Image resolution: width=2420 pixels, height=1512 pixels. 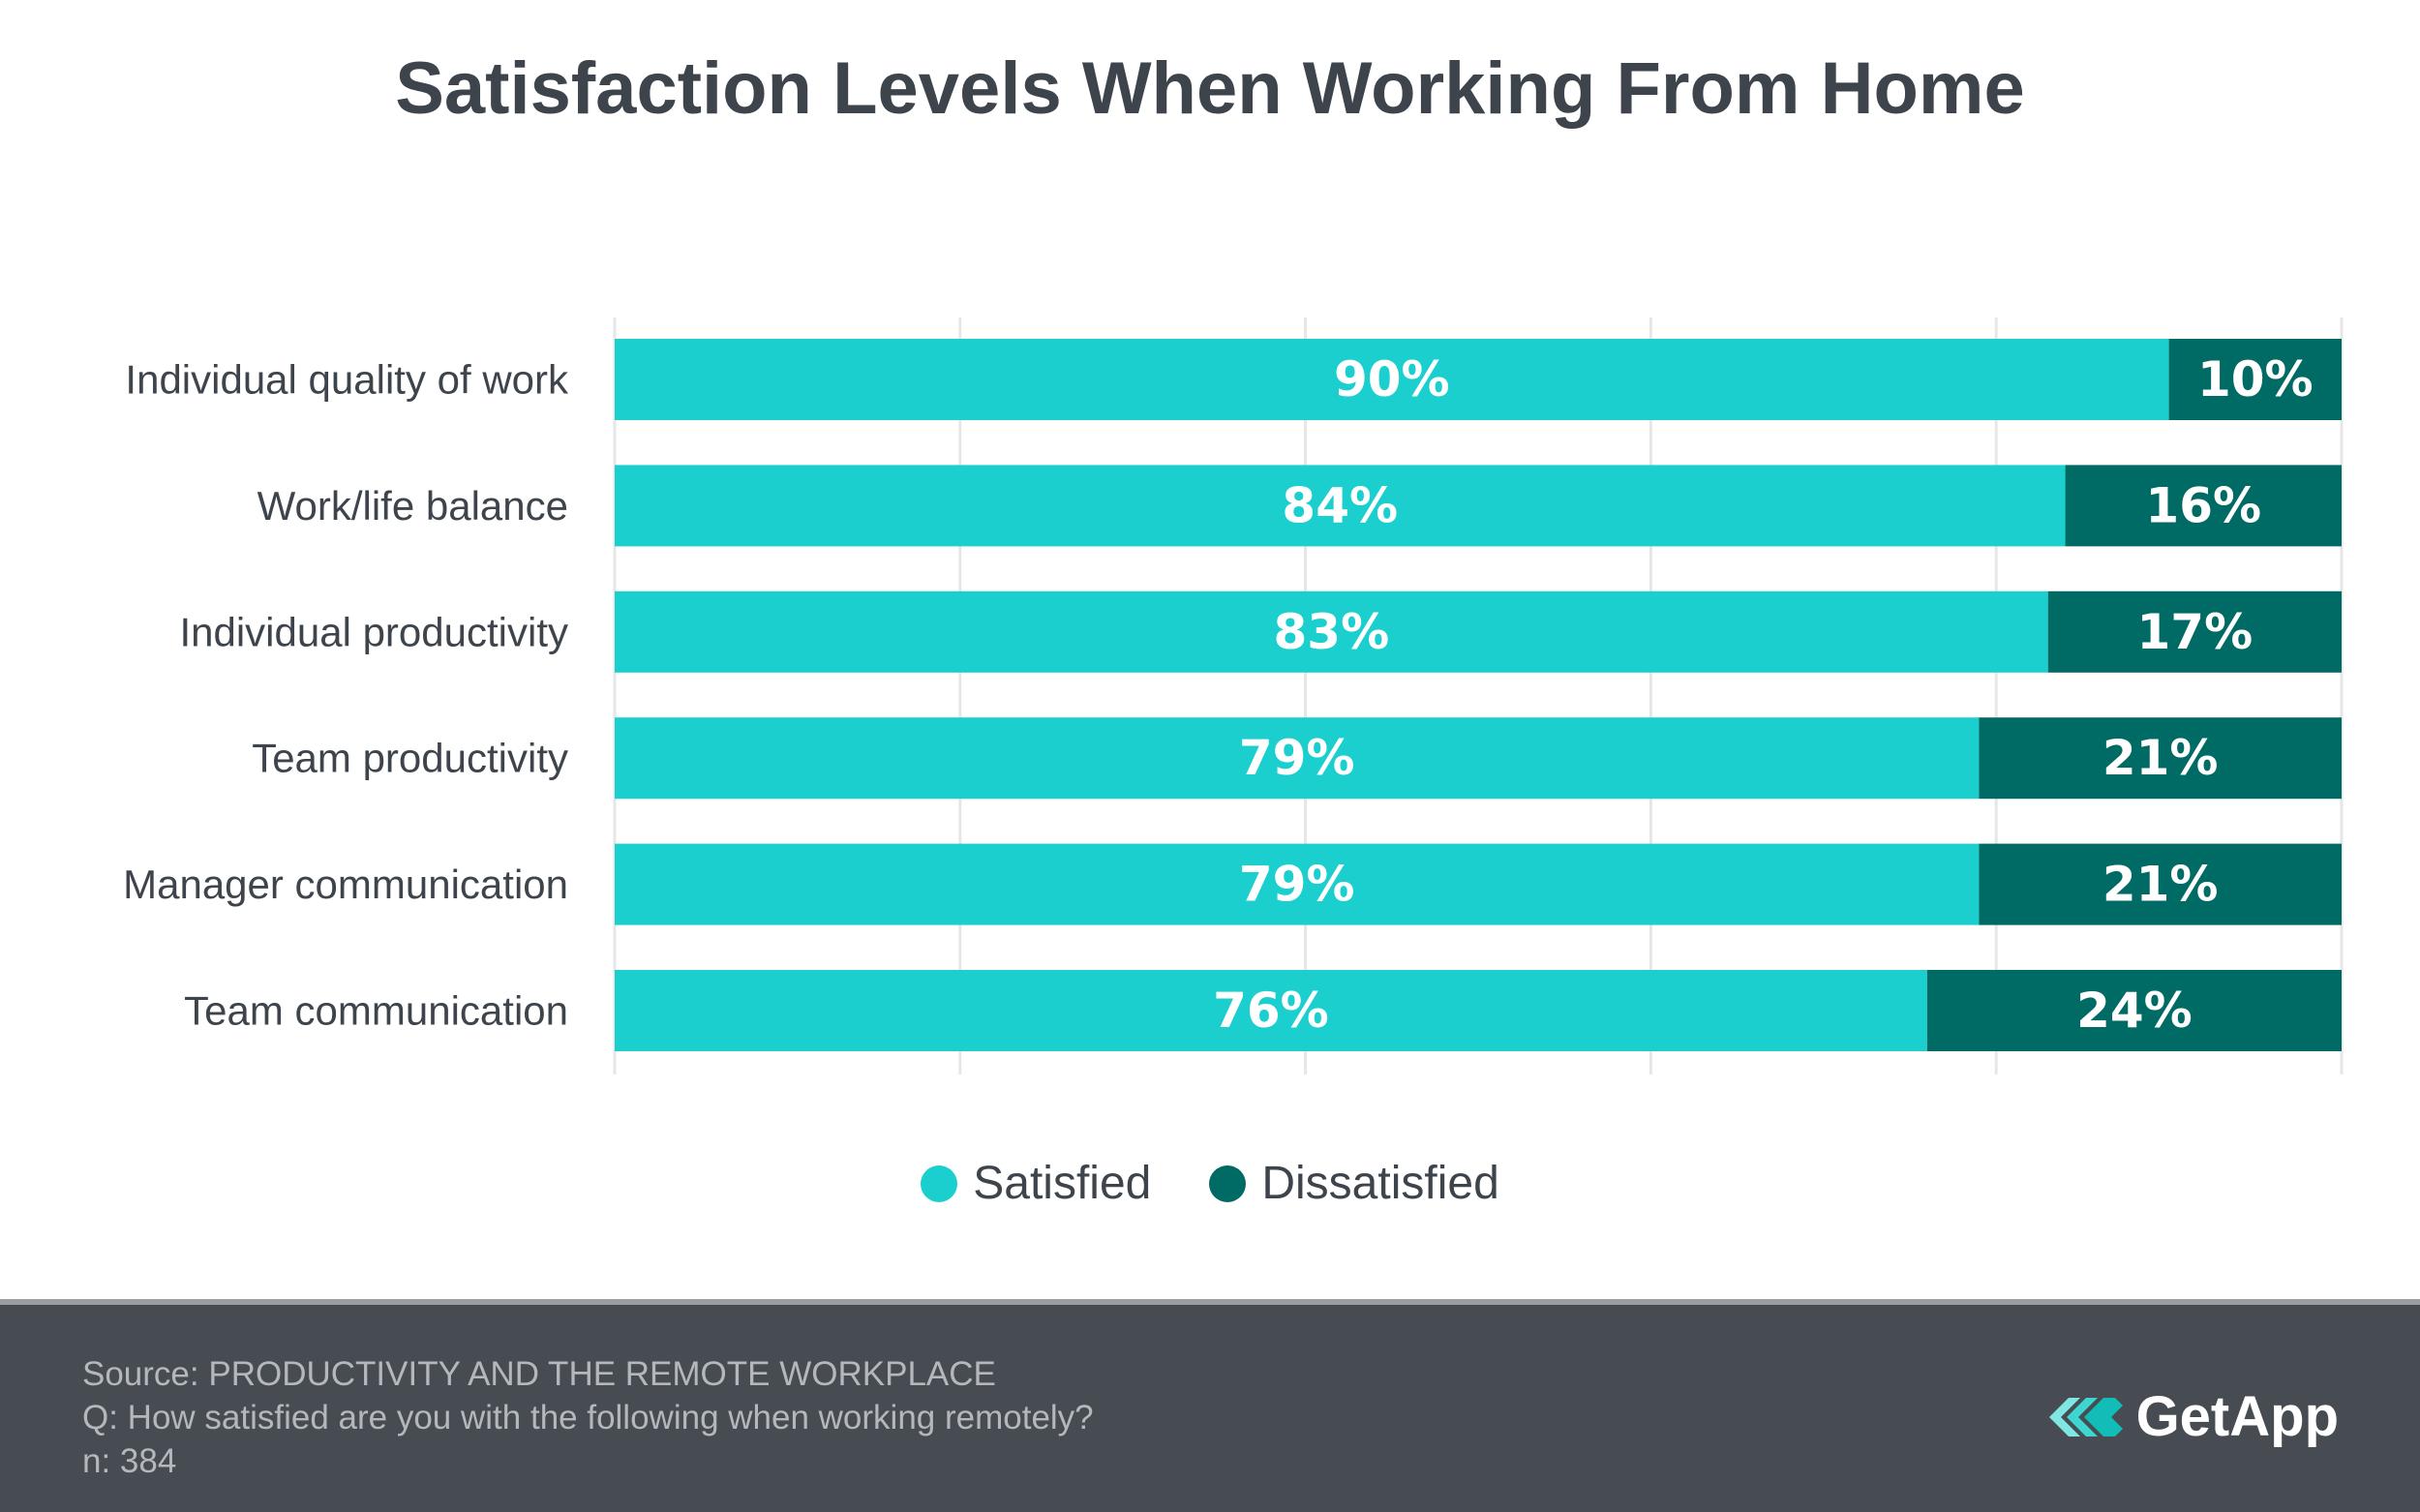 I want to click on getapp-logo-icon, so click(x=2085, y=1416).